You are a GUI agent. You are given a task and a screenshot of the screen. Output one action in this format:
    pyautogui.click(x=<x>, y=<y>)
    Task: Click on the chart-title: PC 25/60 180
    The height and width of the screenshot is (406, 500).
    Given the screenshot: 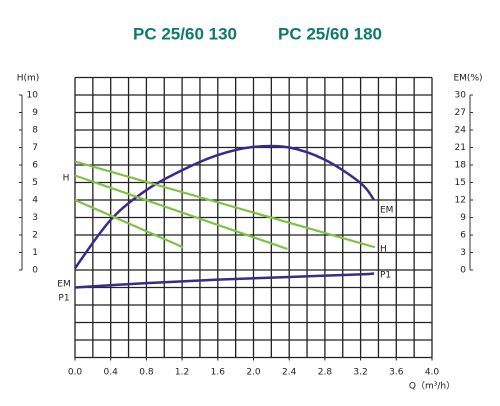 What is the action you would take?
    pyautogui.click(x=330, y=33)
    